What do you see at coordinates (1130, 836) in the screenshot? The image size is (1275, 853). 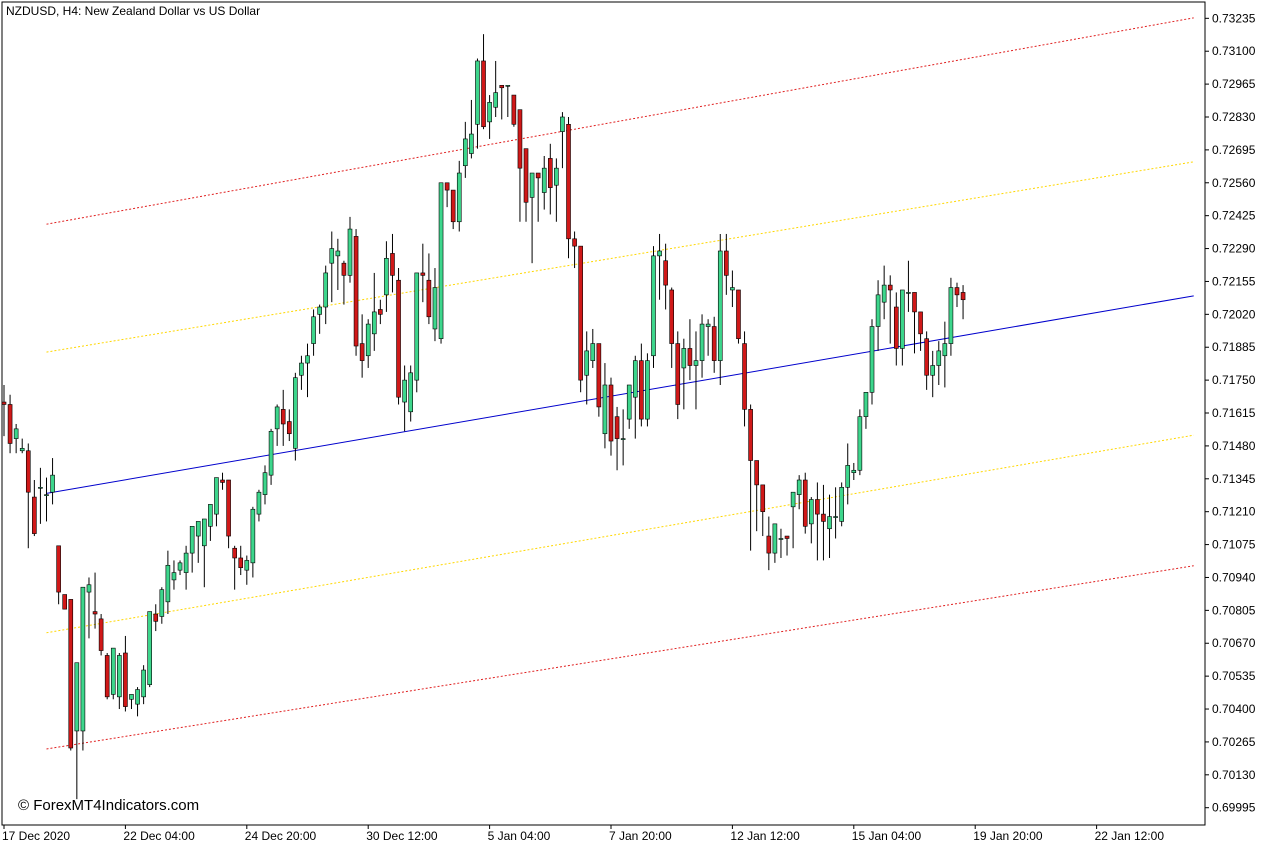 I see `x-axis-tick-label: 22 Jan 12:00` at bounding box center [1130, 836].